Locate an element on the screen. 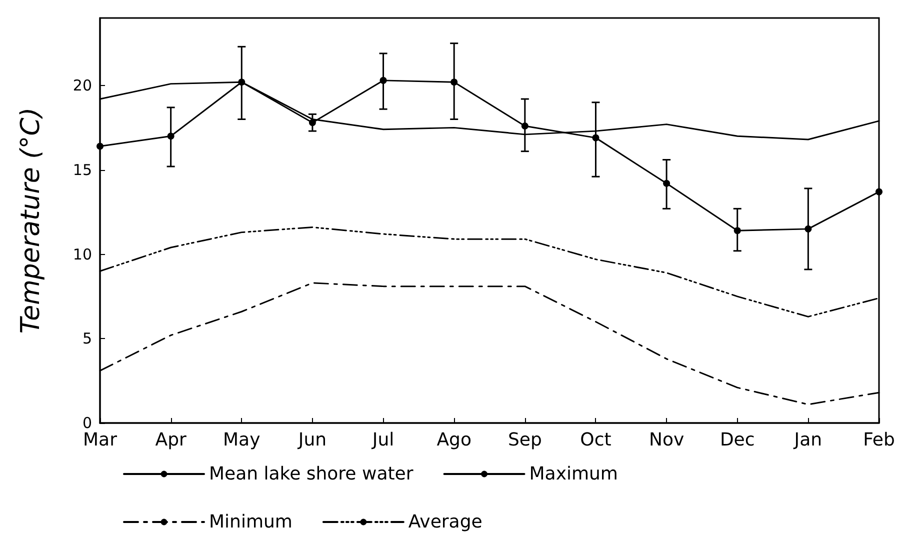  y-tick-label: 0 is located at coordinates (87, 423).